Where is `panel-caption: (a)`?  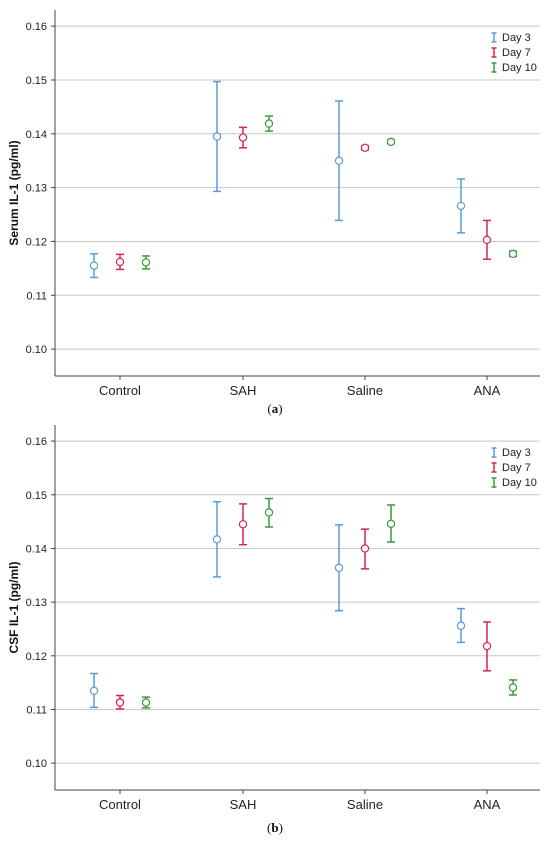 panel-caption: (a) is located at coordinates (274, 408).